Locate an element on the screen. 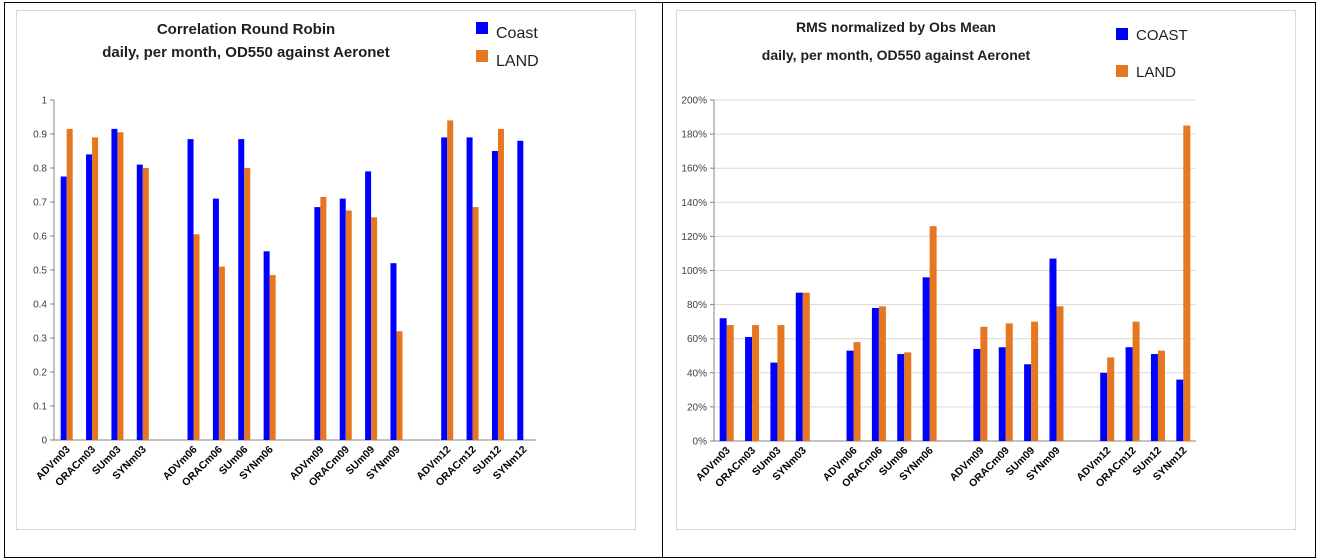 The image size is (1322, 560). y-tick-label: 0.1 is located at coordinates (40, 407).